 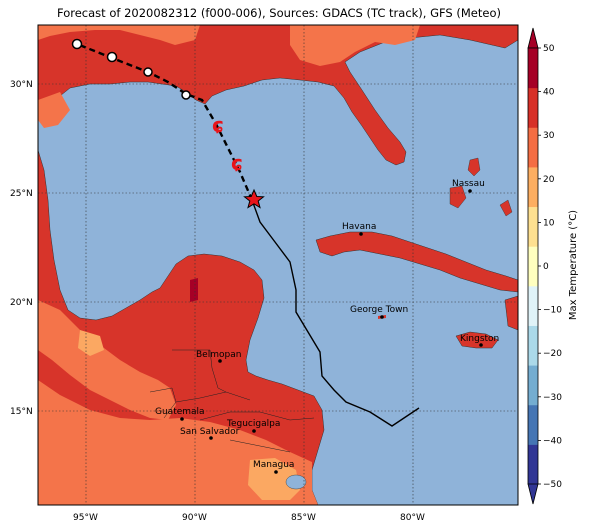 I want to click on lon-label: 85°W, so click(x=303, y=518).